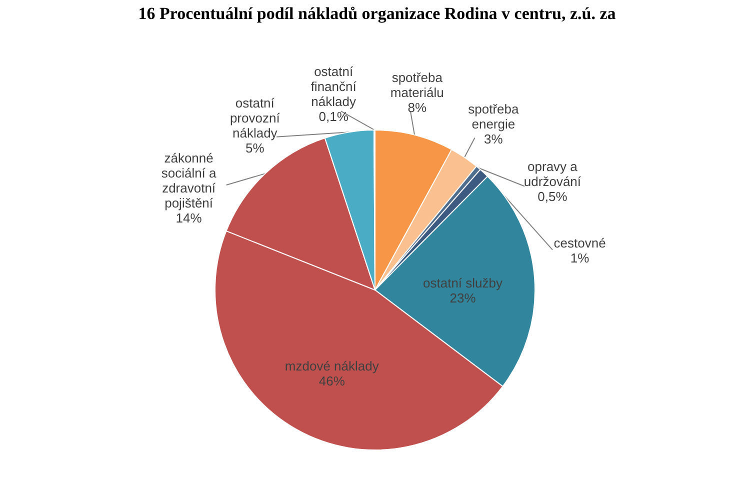 The width and height of the screenshot is (754, 496). What do you see at coordinates (553, 173) in the screenshot?
I see `slice-label: opravy a udržování` at bounding box center [553, 173].